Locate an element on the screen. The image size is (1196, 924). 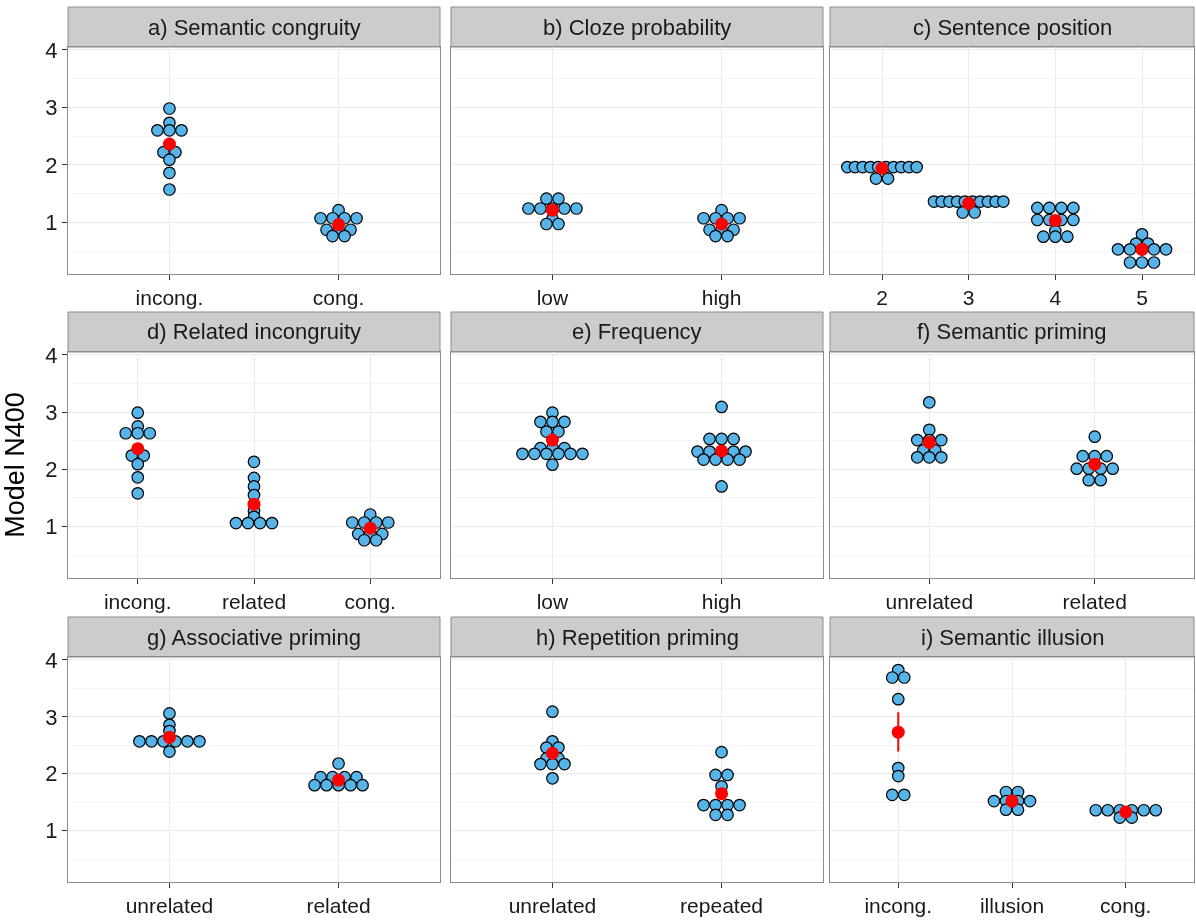
chart-title: b) Cloze probability is located at coordinates (637, 27).